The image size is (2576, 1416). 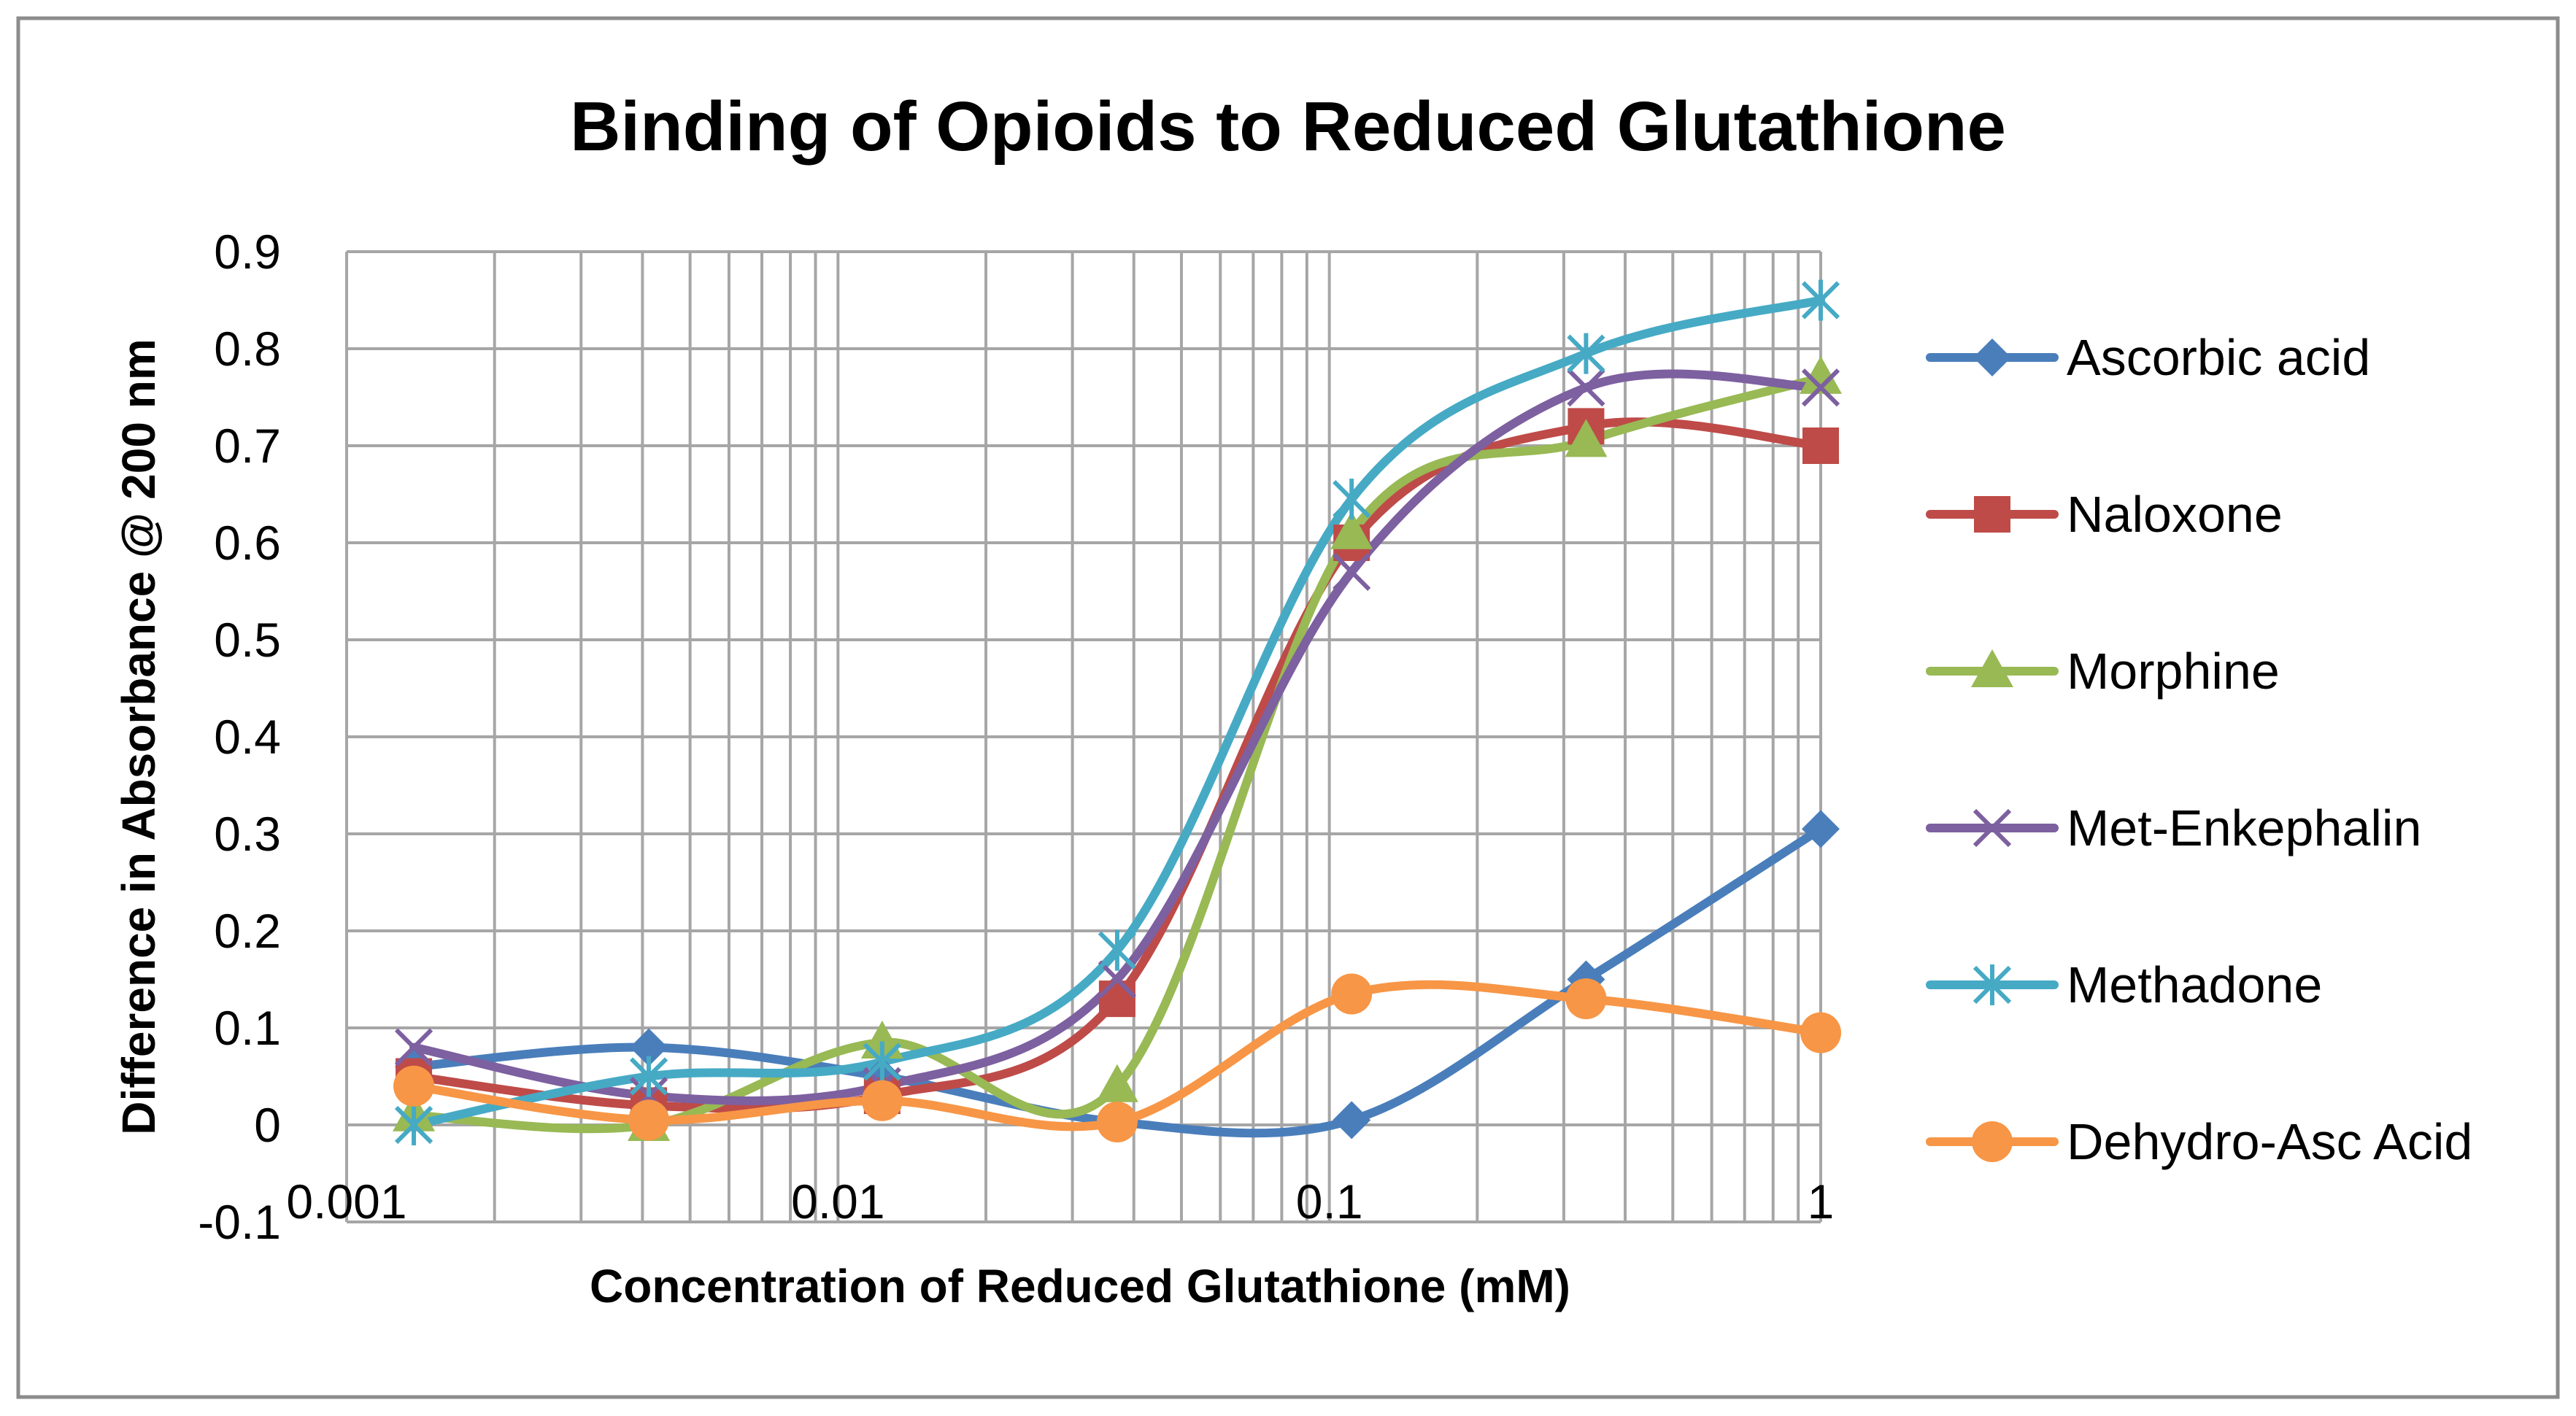 I want to click on legend-label: Naloxone, so click(x=2175, y=514).